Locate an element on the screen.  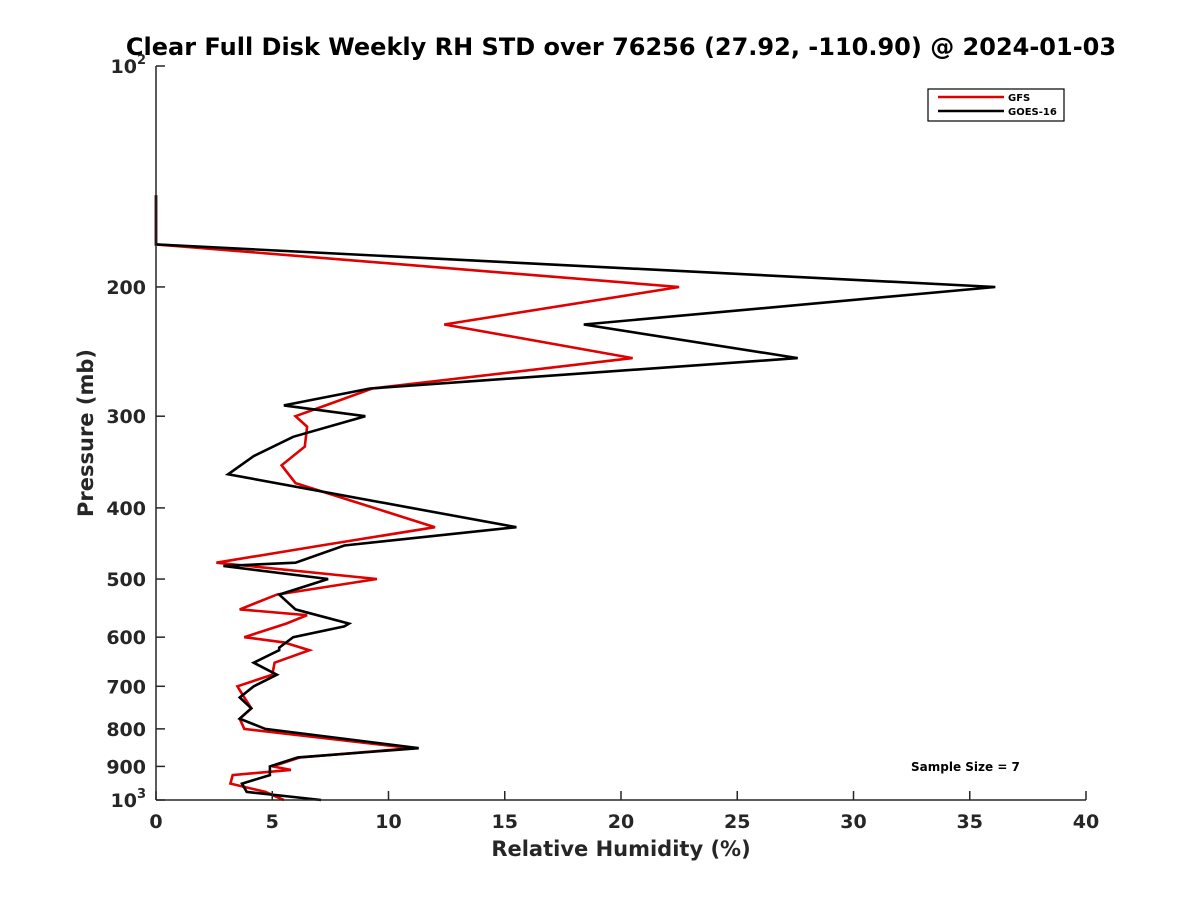
y-tick-label: 900 is located at coordinates (126, 767).